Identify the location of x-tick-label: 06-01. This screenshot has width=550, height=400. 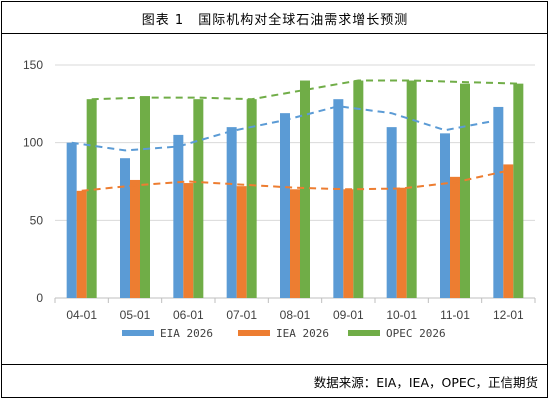
(188, 315).